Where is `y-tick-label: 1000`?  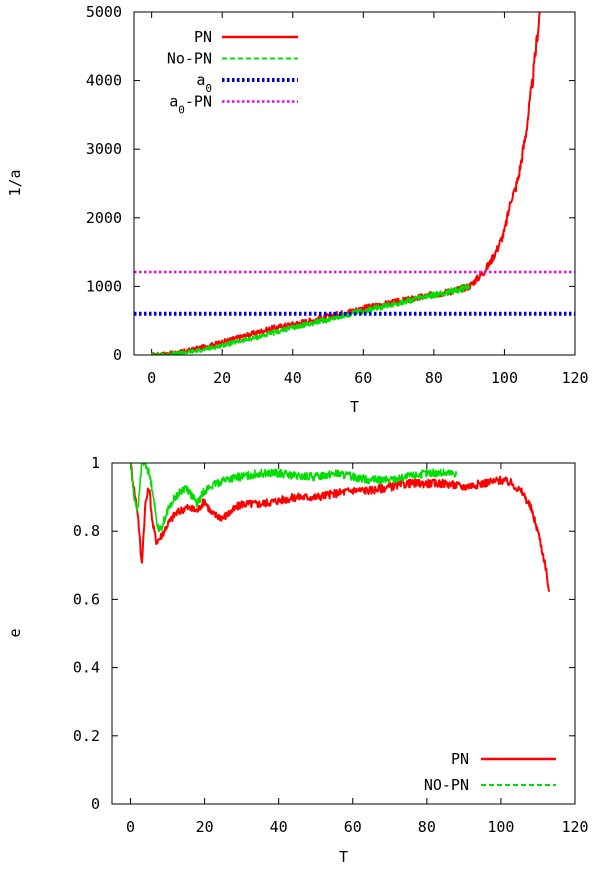
y-tick-label: 1000 is located at coordinates (104, 286).